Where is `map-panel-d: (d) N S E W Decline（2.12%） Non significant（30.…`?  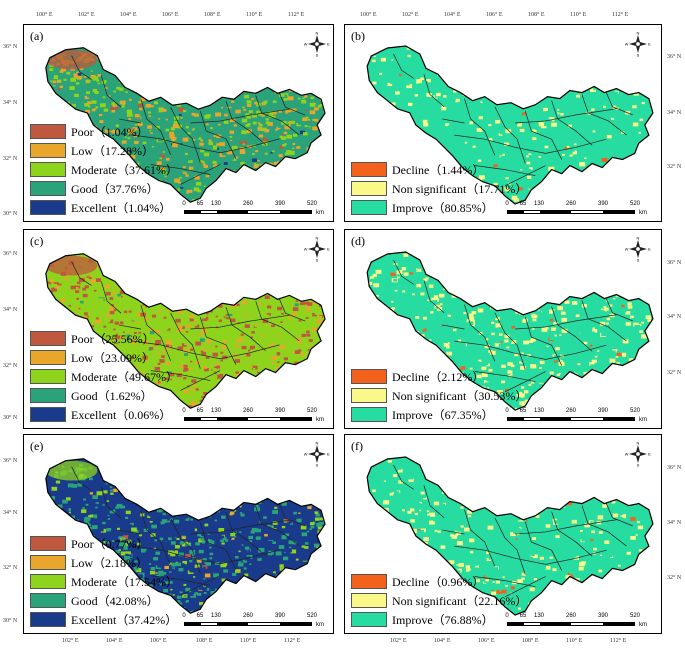 map-panel-d: (d) N S E W Decline（2.12%） Non significant（30.… is located at coordinates (503, 329).